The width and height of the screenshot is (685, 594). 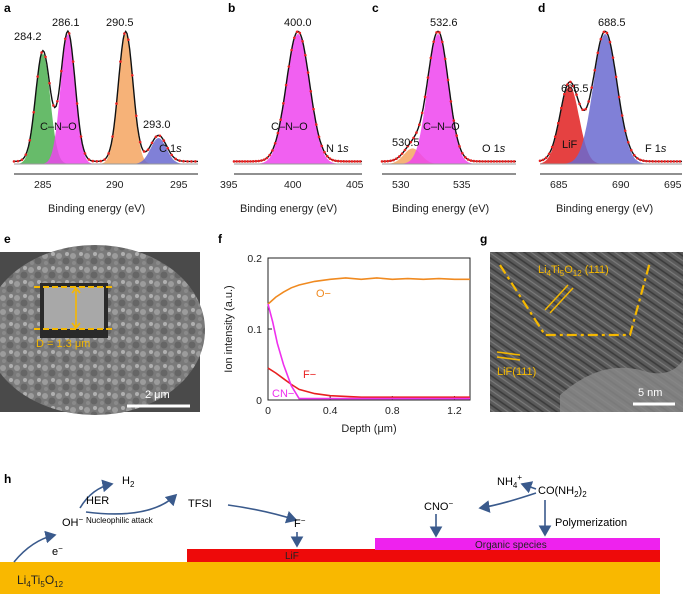 What do you see at coordinates (96, 494) in the screenshot?
I see `her-arrow` at bounding box center [96, 494].